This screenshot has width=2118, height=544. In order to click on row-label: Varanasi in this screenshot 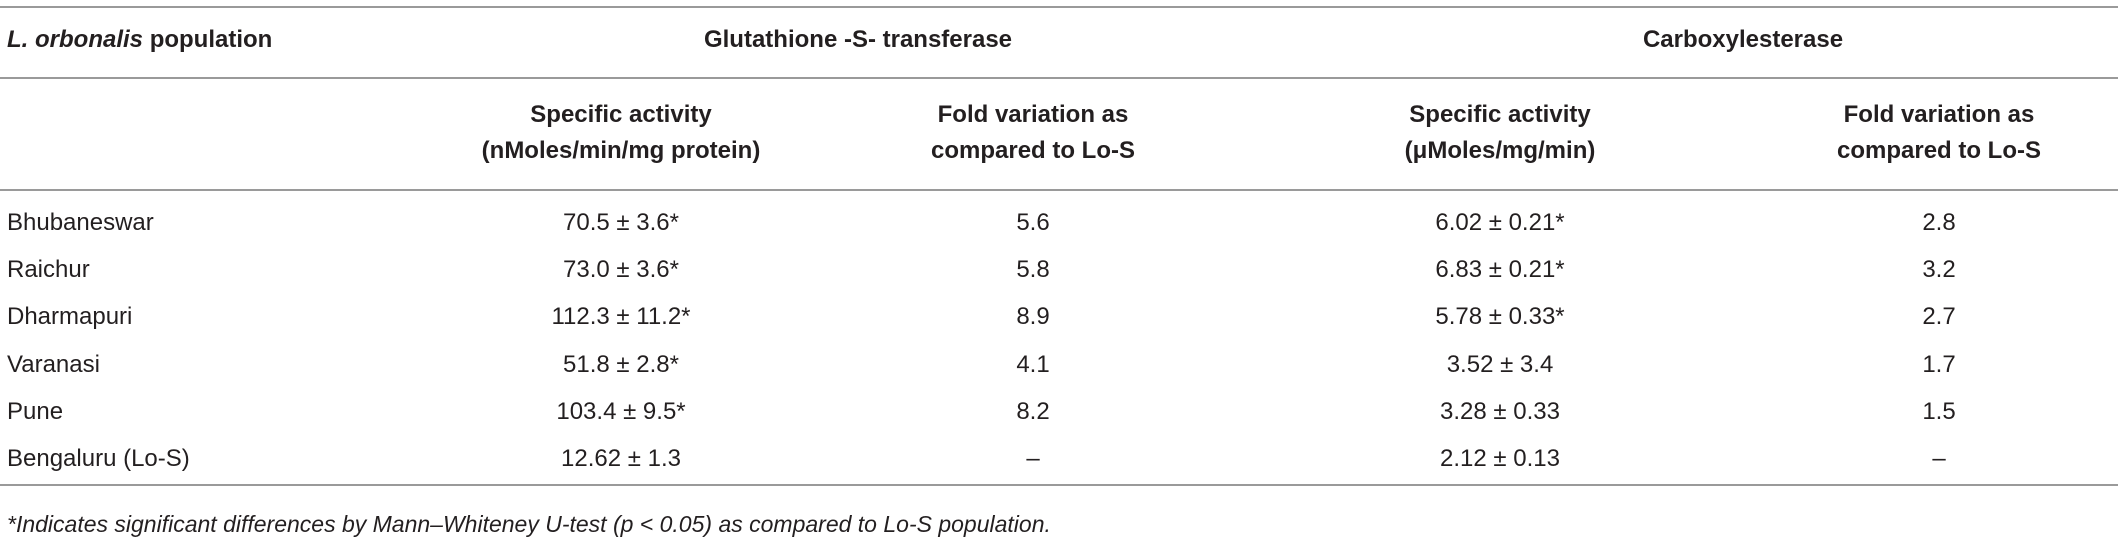, I will do `click(53, 364)`.